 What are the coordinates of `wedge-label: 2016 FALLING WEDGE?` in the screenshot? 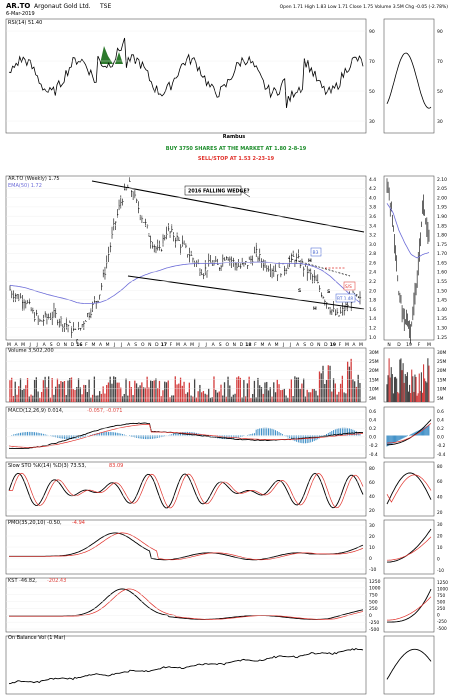 It's located at (219, 192).